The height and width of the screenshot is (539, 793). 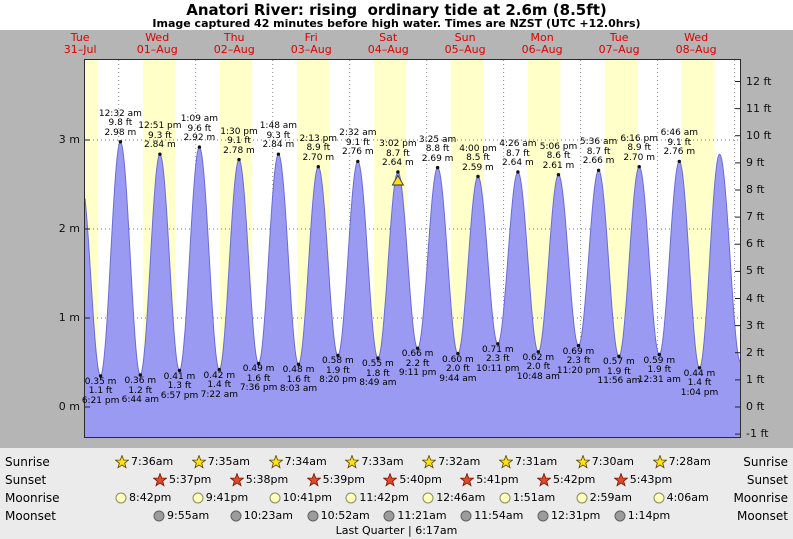 What do you see at coordinates (26, 480) in the screenshot?
I see `sunset-label-left: Sunset` at bounding box center [26, 480].